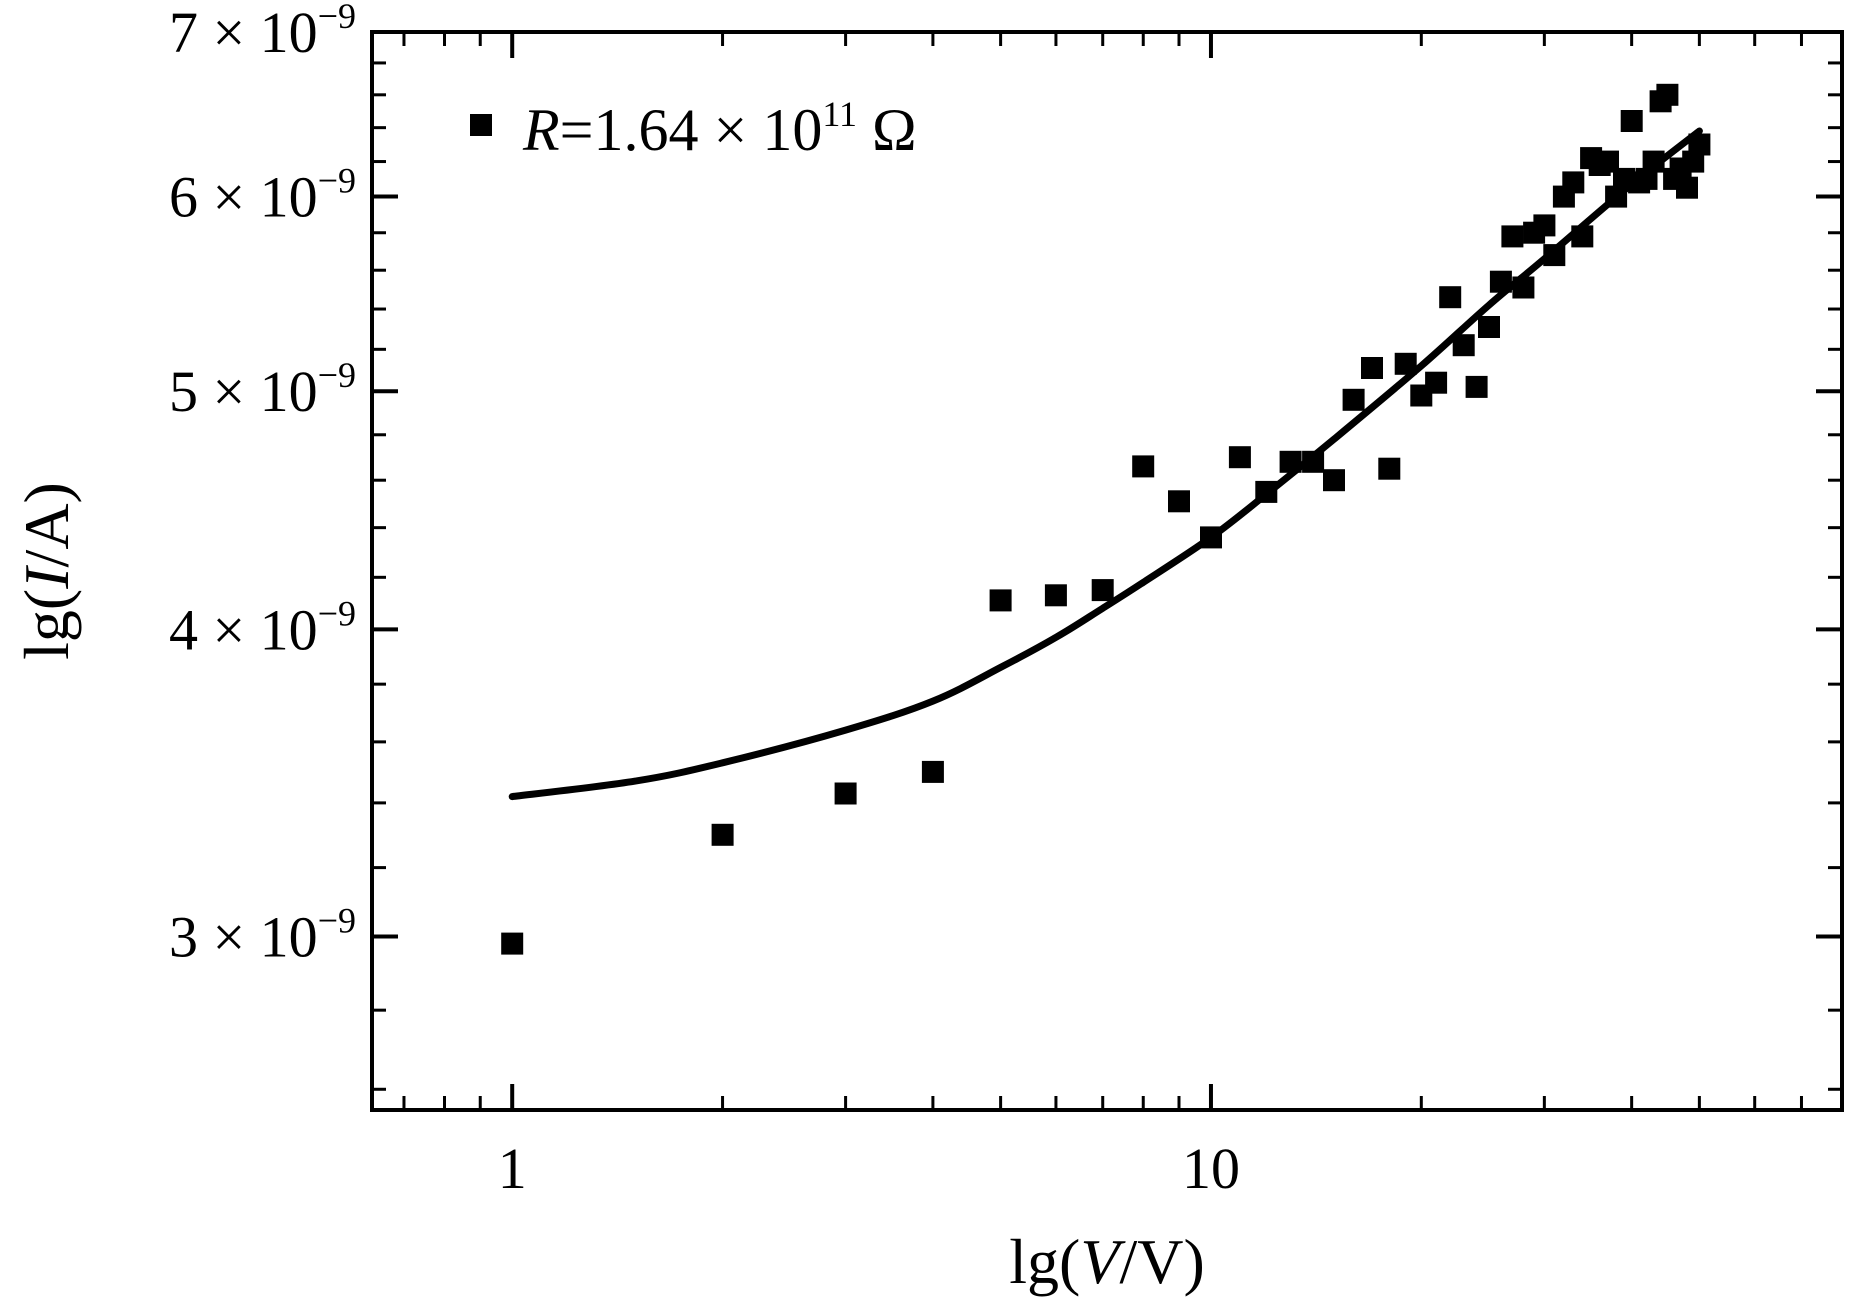 This screenshot has width=1863, height=1308. What do you see at coordinates (262, 32) in the screenshot?
I see `y-tick-label: 7 × 10⁻⁹` at bounding box center [262, 32].